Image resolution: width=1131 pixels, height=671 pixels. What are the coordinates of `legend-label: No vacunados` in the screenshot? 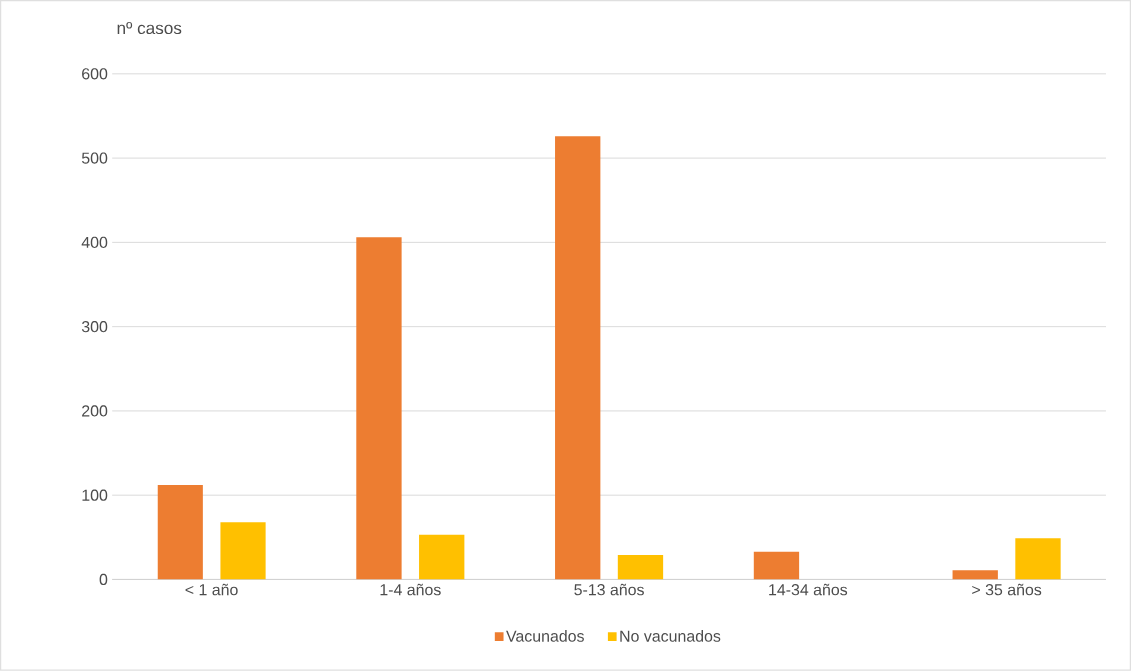 It's located at (670, 636).